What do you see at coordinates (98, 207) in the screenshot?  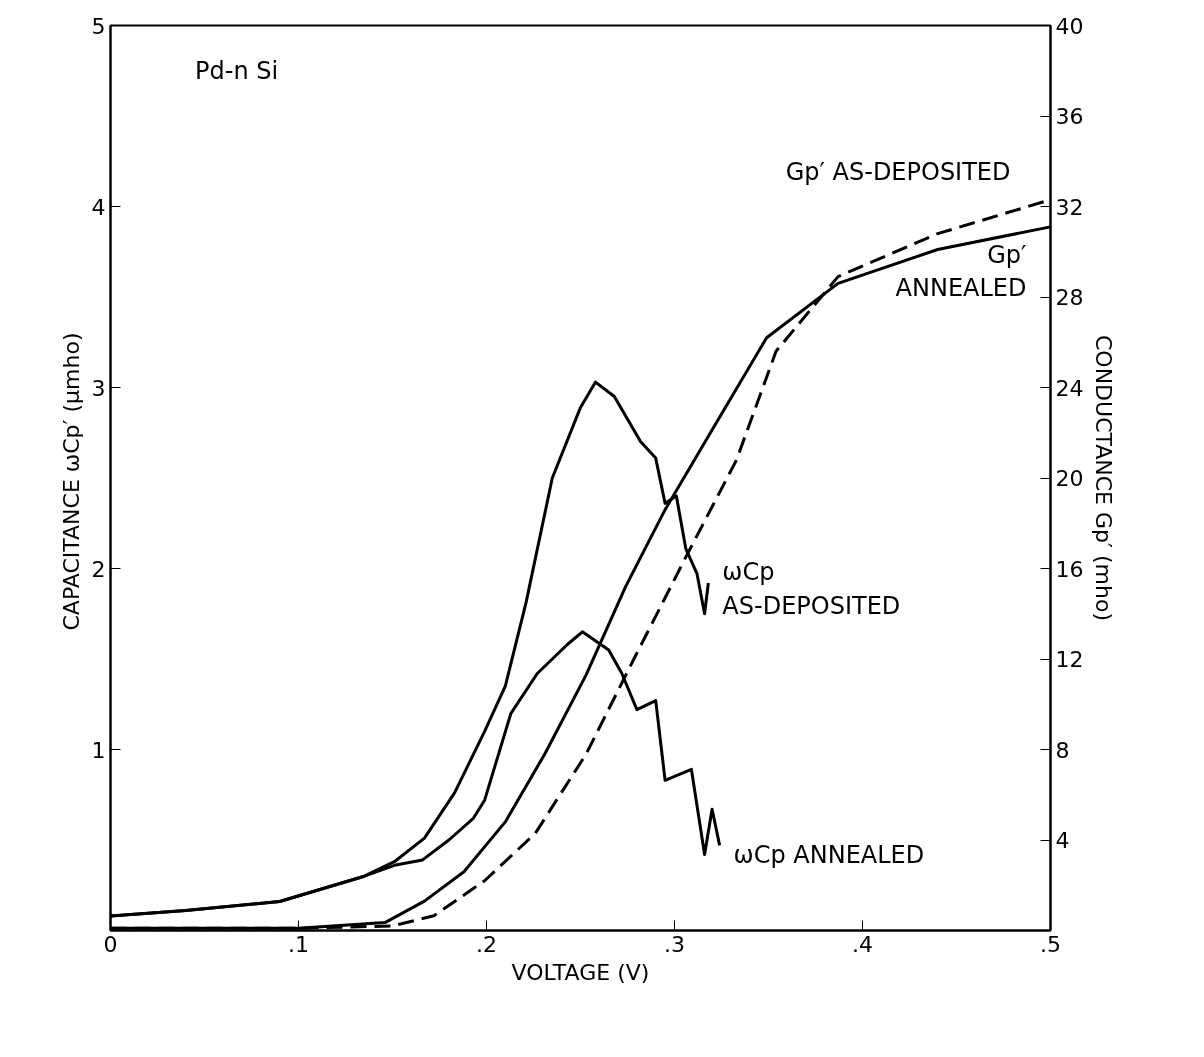 I see `y-tick-label: 4` at bounding box center [98, 207].